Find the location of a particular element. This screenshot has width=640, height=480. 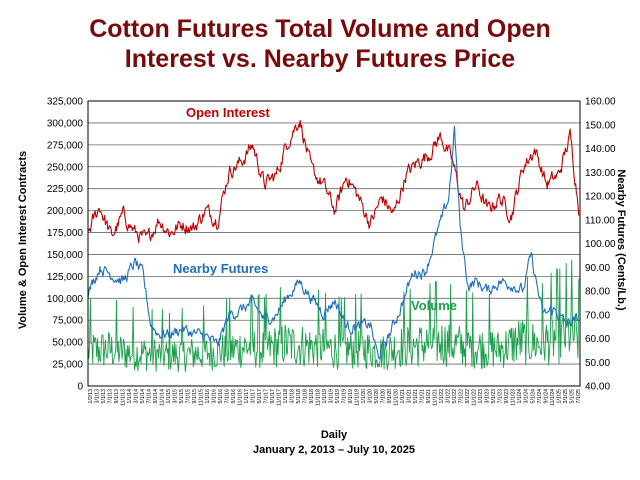

x-tick-label: 9/1/21 is located at coordinates (429, 396).